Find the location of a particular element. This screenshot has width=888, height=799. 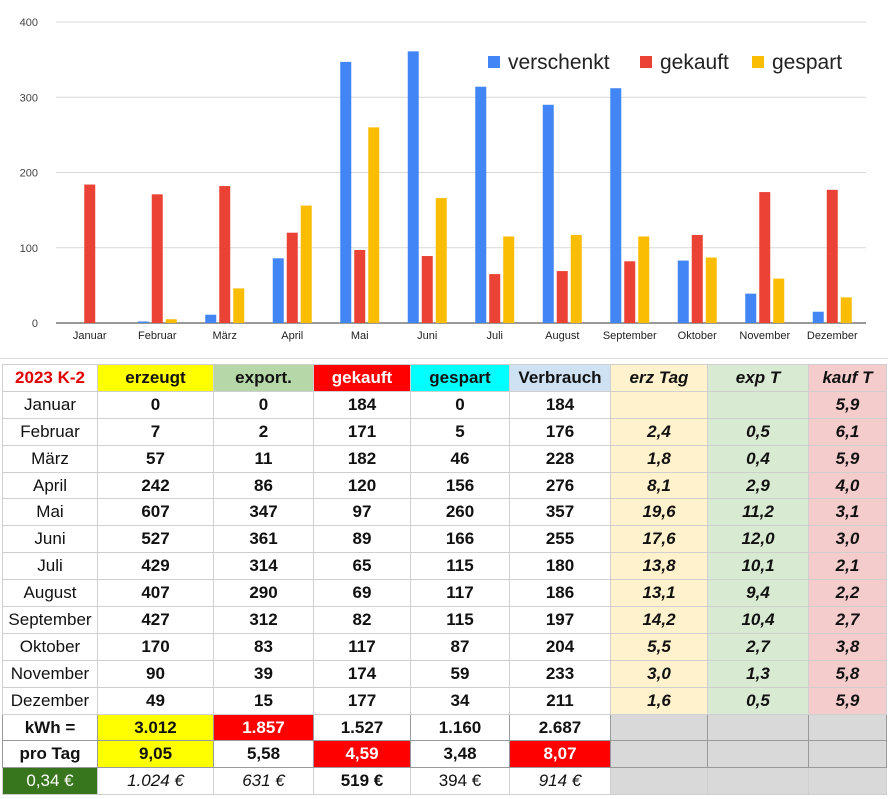

table-cell: 427 is located at coordinates (155, 620).